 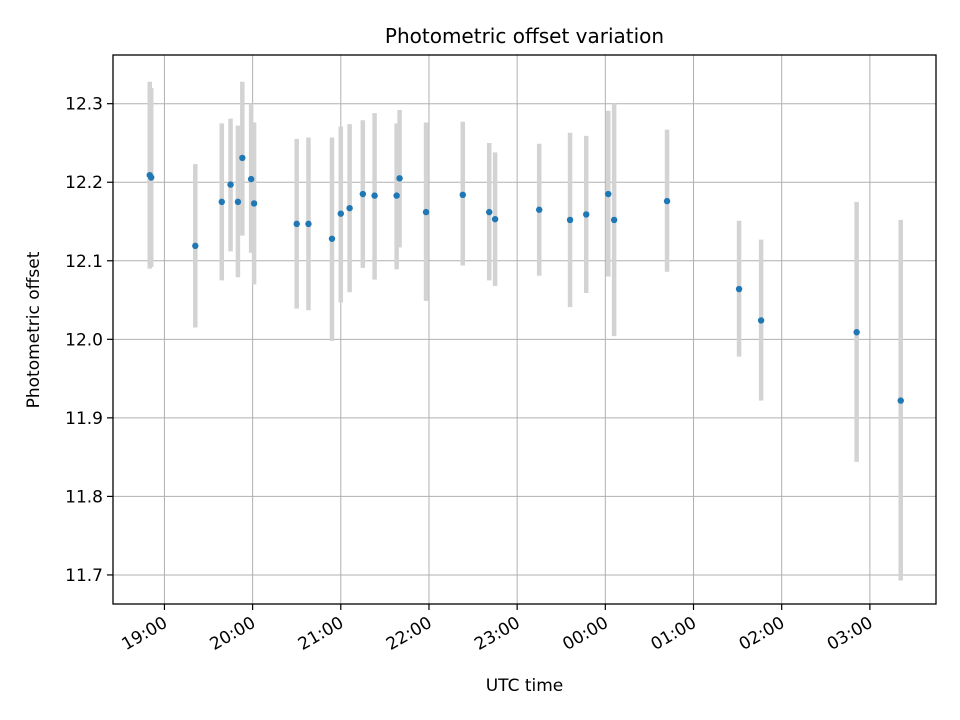 I want to click on chart-title: Photometric offset variation, so click(x=524, y=36).